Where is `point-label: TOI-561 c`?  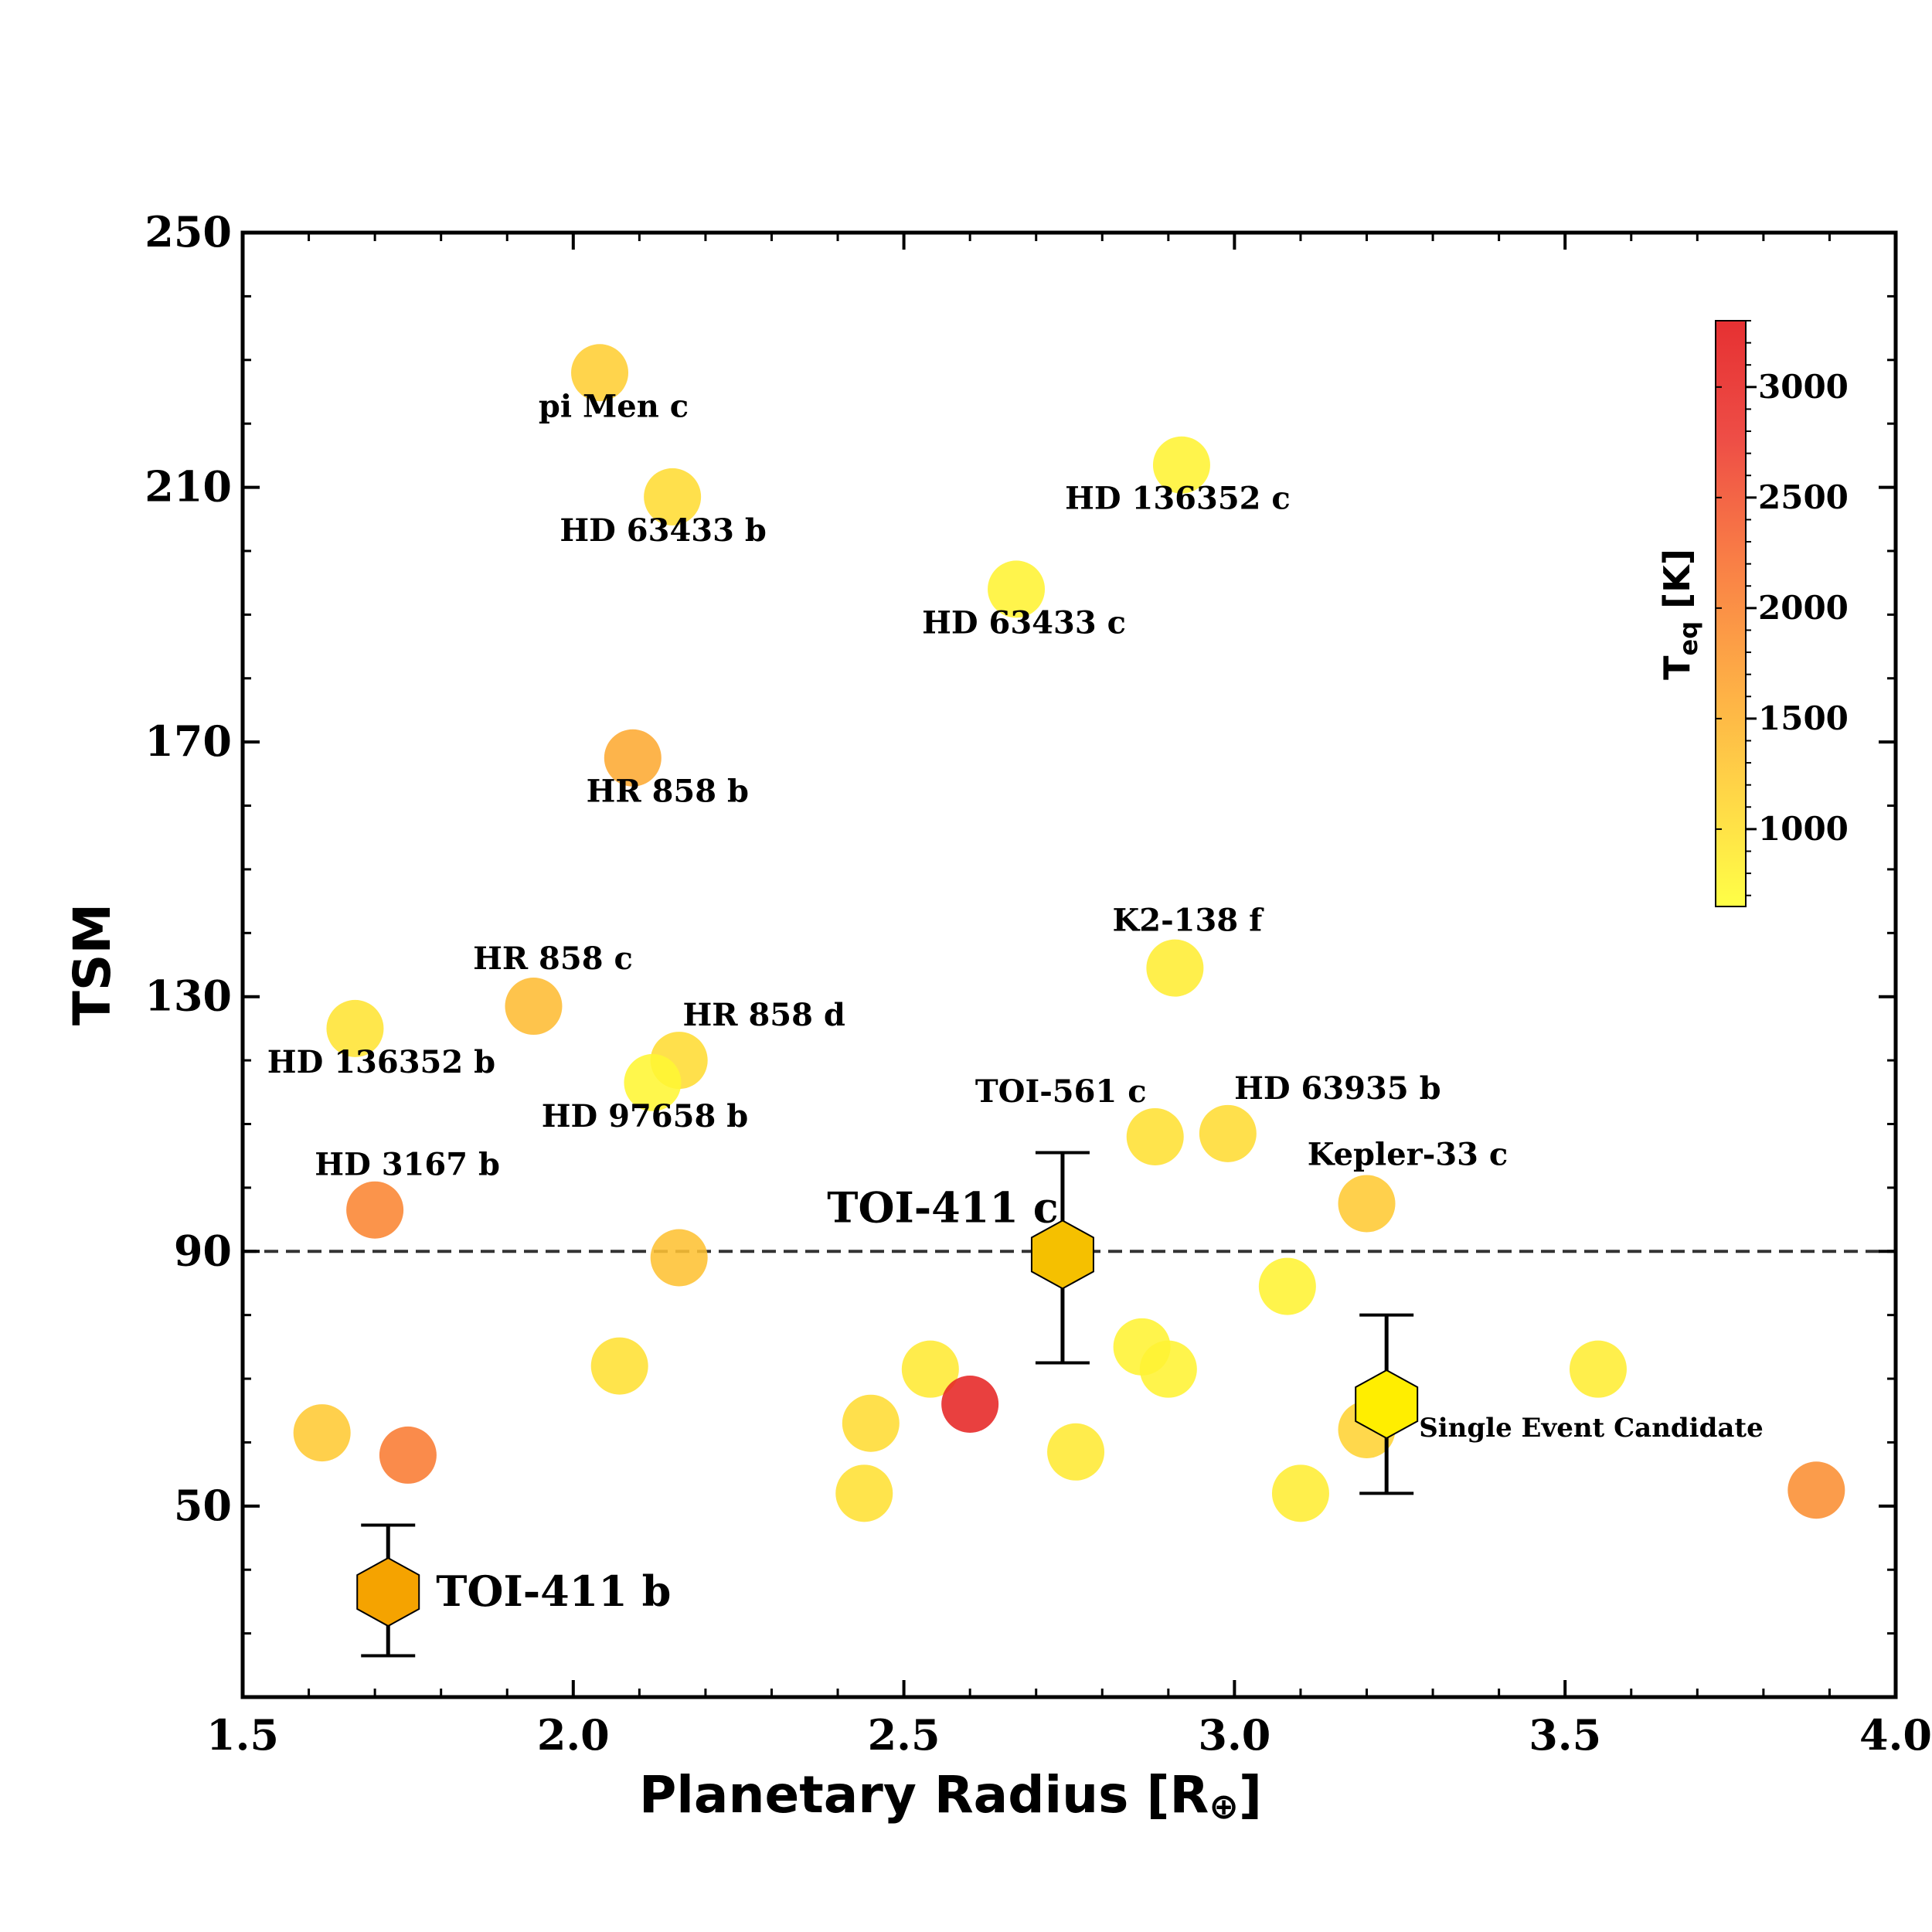
point-label: TOI-561 c is located at coordinates (1061, 1092).